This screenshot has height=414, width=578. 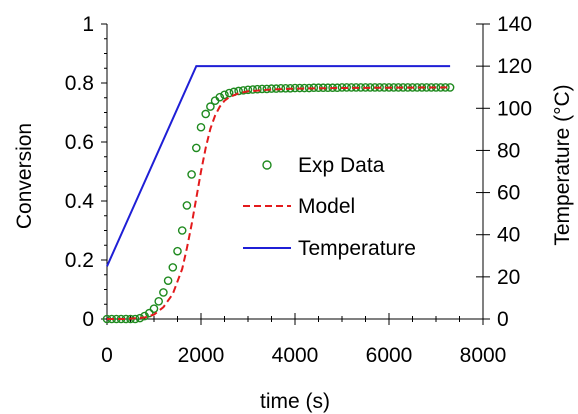 I want to click on legend-marker-exp-data, so click(x=267, y=165).